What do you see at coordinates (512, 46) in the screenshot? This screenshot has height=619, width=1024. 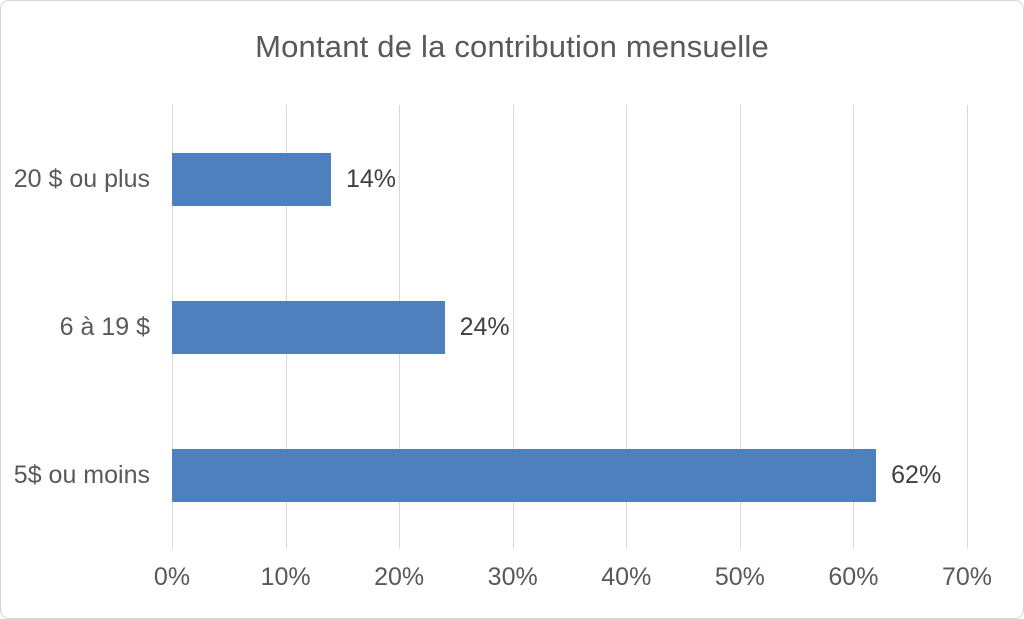 I see `chart-title: Montant de la contribution mensuelle` at bounding box center [512, 46].